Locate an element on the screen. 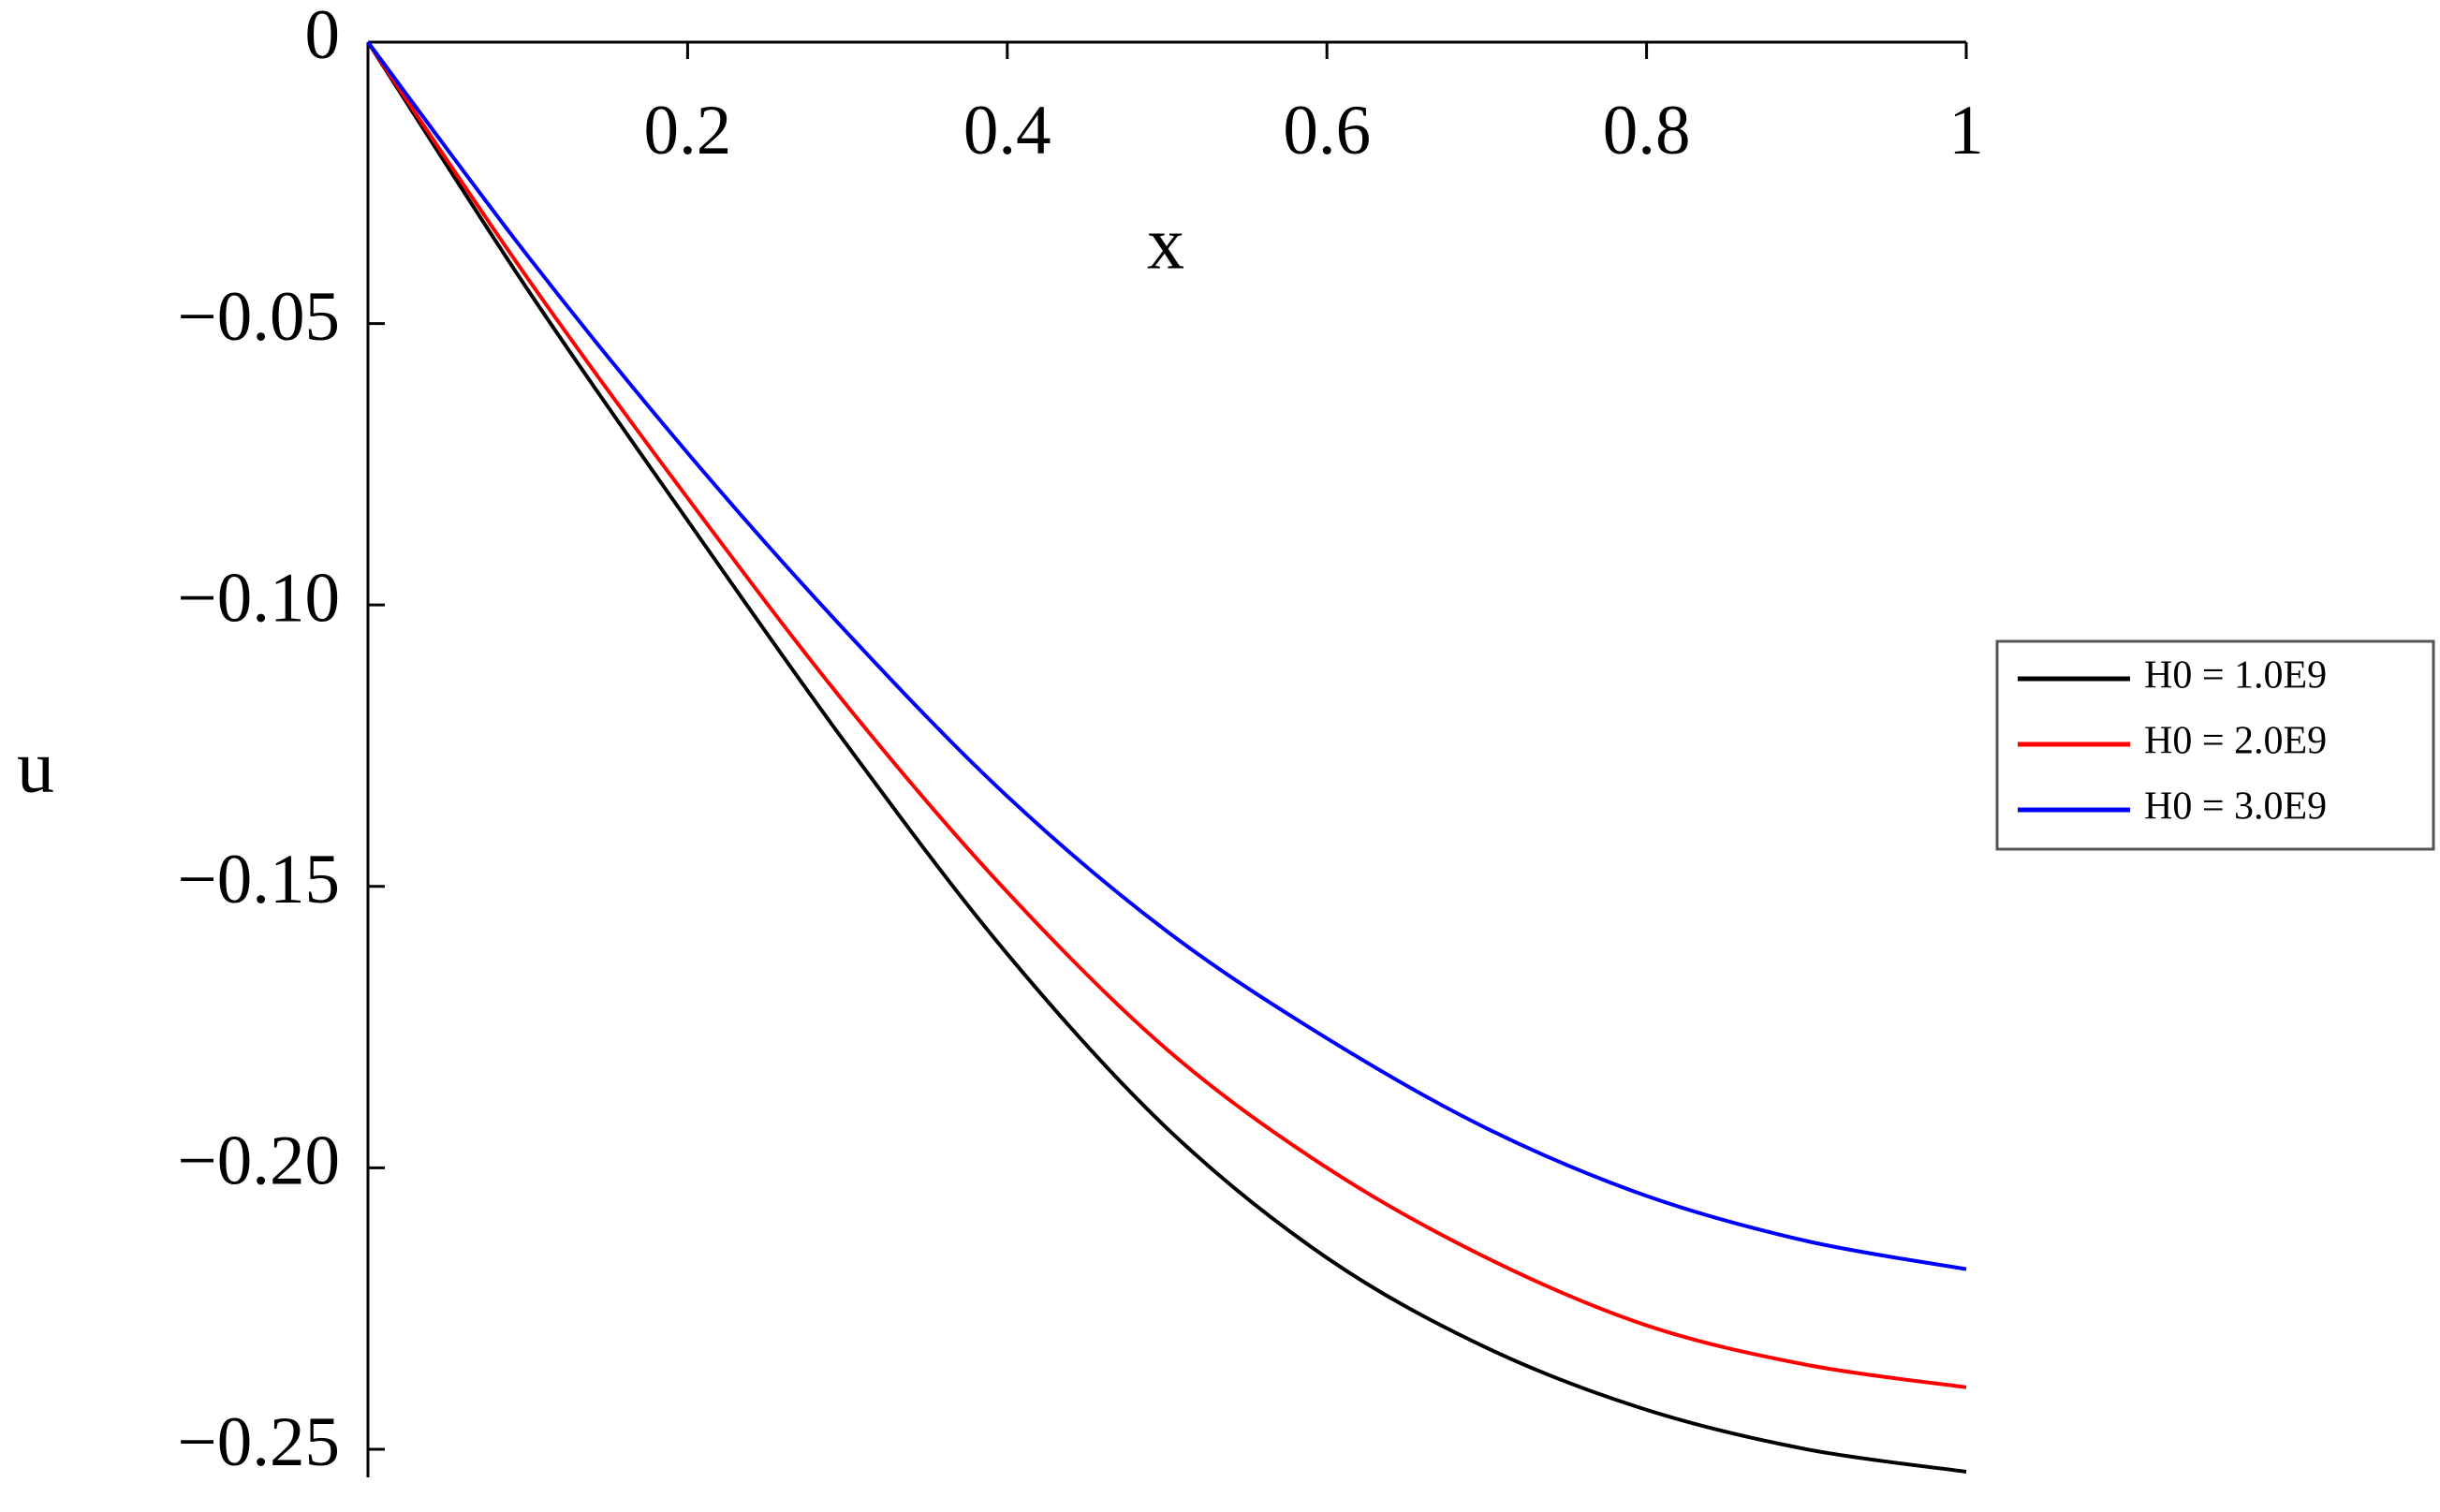 This screenshot has height=1512, width=2440. legend-label: H0 = 1.0E9 is located at coordinates (2235, 675).